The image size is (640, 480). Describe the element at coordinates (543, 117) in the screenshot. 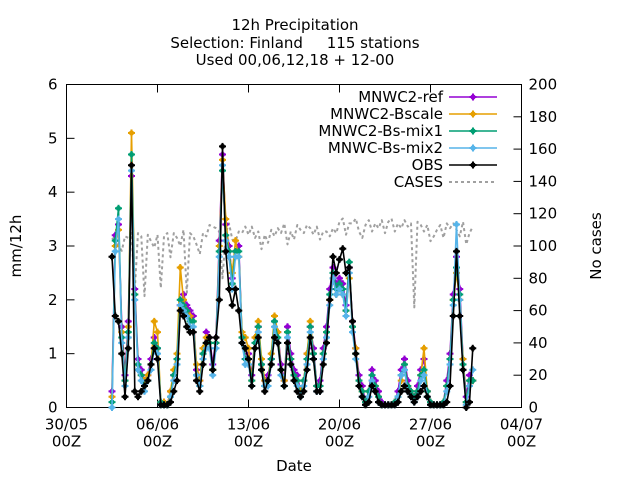

I see `y2-tick-label: 180` at that location.